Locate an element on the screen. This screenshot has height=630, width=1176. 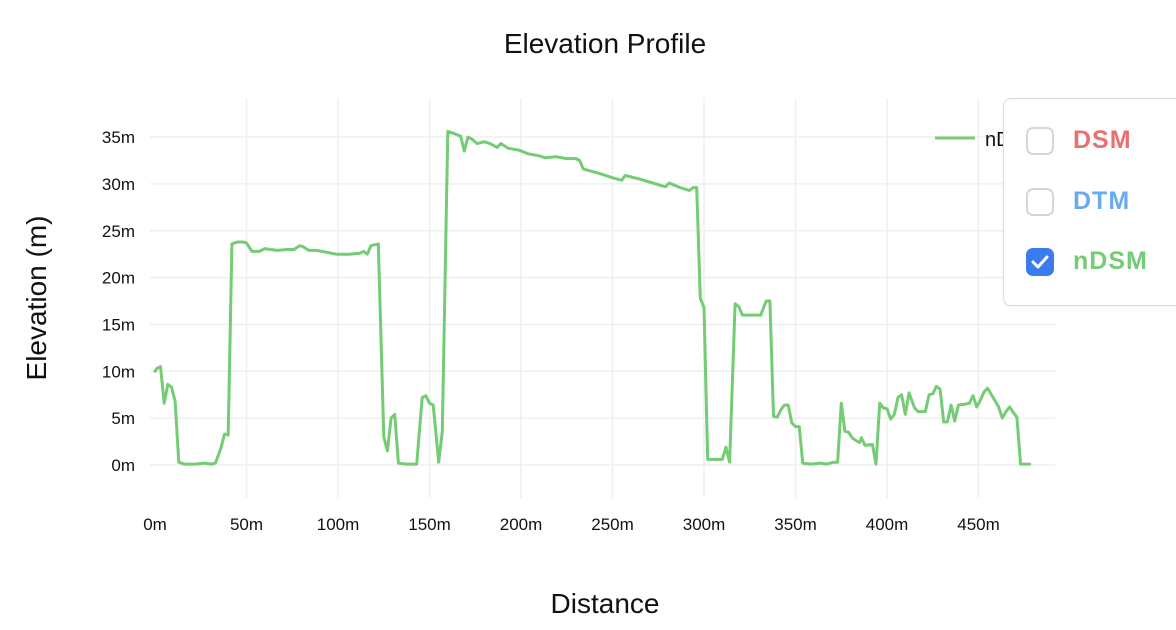
layer-option-ndsm: nDSM is located at coordinates (1087, 261).